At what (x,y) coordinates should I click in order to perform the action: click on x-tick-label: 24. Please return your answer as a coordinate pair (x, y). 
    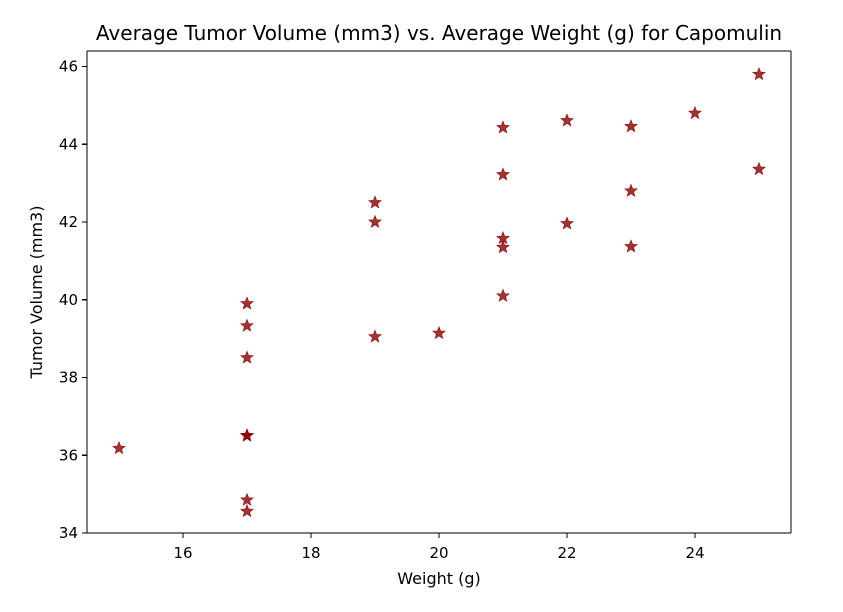
    Looking at the image, I should click on (694, 553).